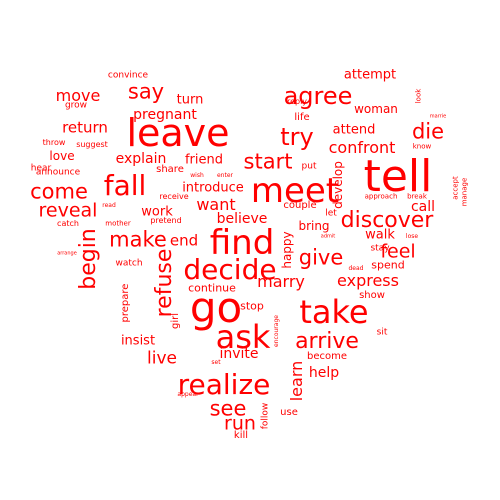  Describe the element at coordinates (59, 191) in the screenshot. I see `word-come: come` at that location.